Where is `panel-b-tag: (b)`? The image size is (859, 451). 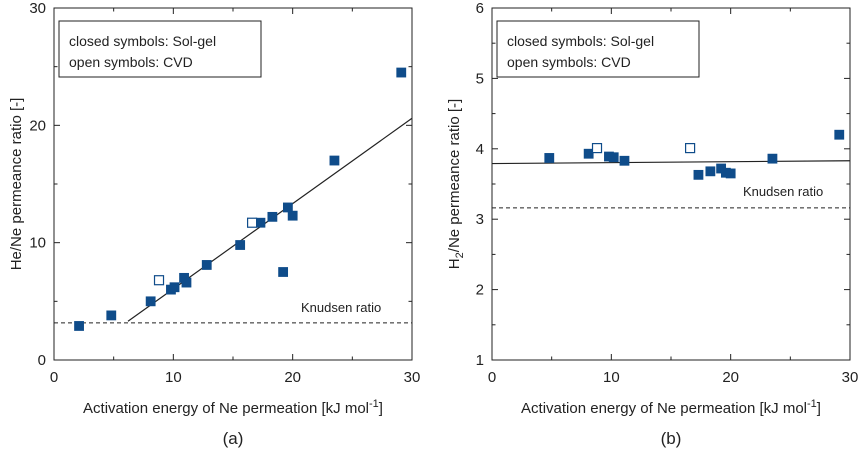
panel-b-tag: (b) is located at coordinates (671, 438).